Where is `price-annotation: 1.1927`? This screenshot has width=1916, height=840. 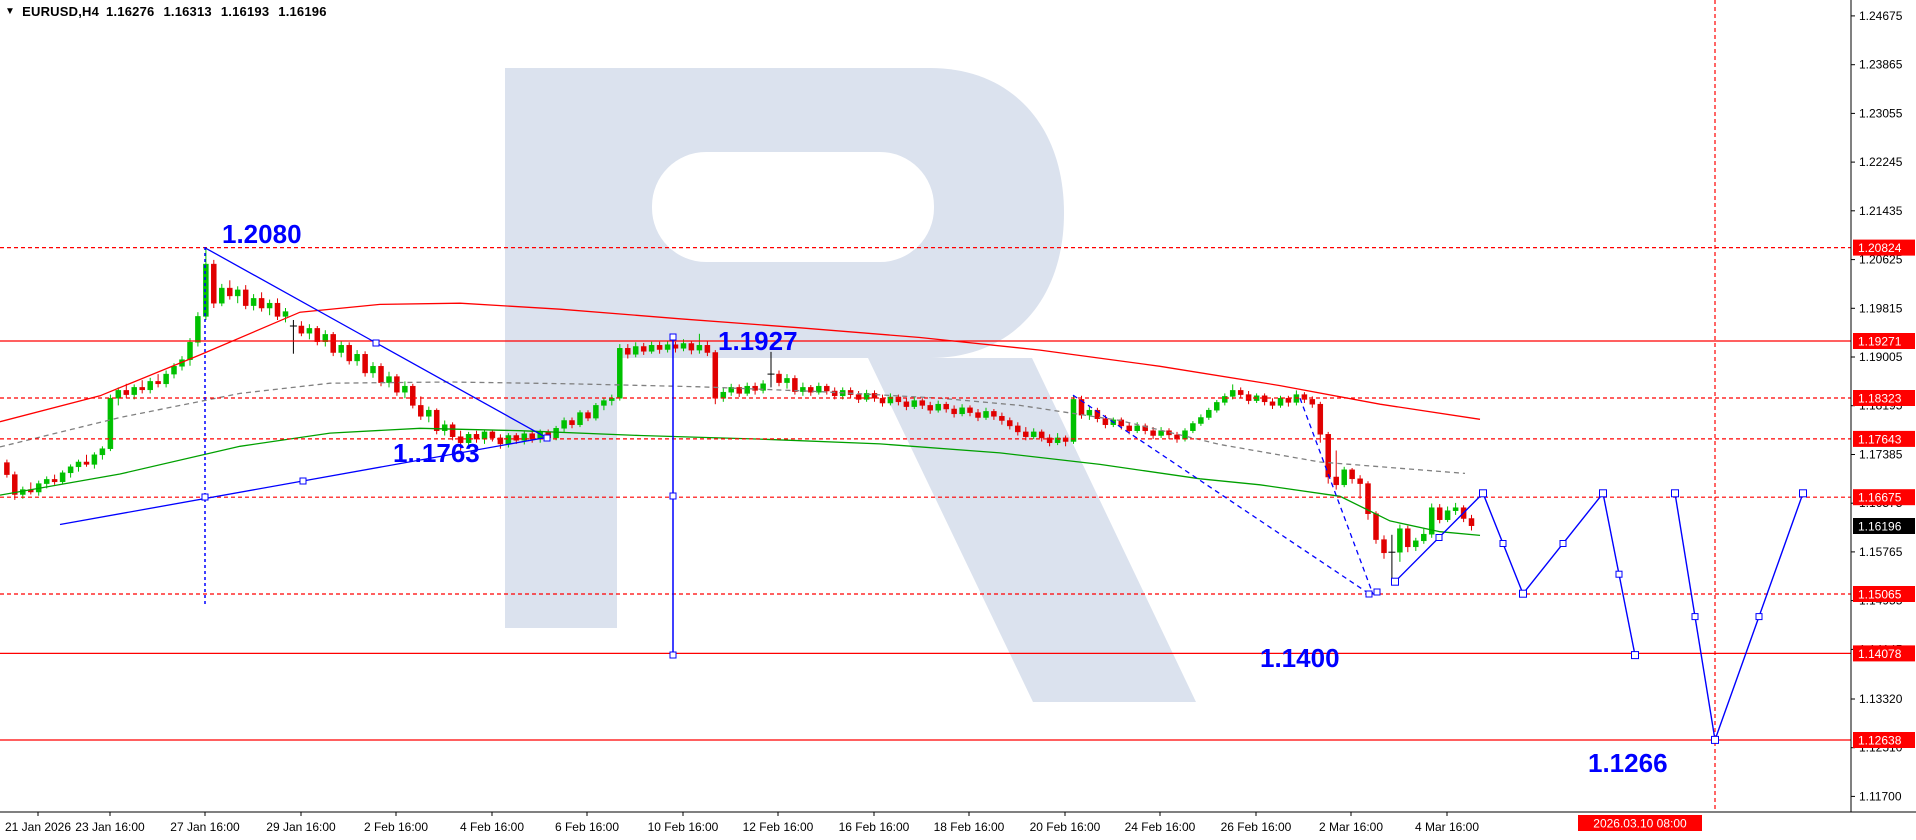 price-annotation: 1.1927 is located at coordinates (758, 341).